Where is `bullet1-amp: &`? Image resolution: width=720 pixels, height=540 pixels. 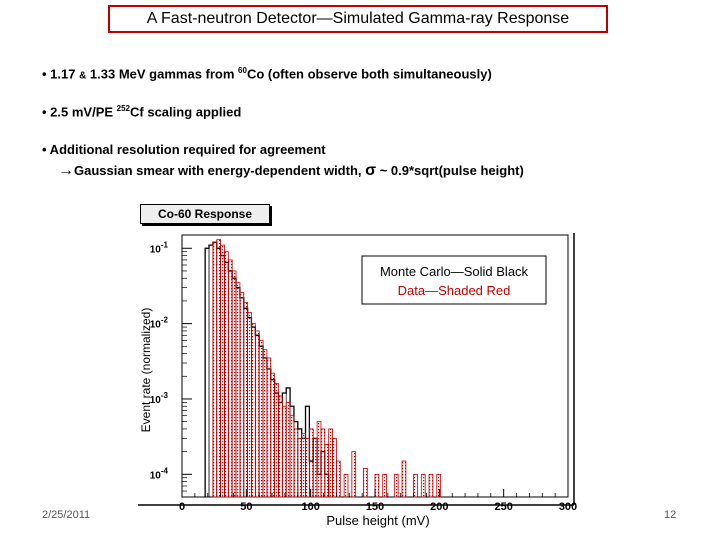
bullet1-amp: & is located at coordinates (83, 76).